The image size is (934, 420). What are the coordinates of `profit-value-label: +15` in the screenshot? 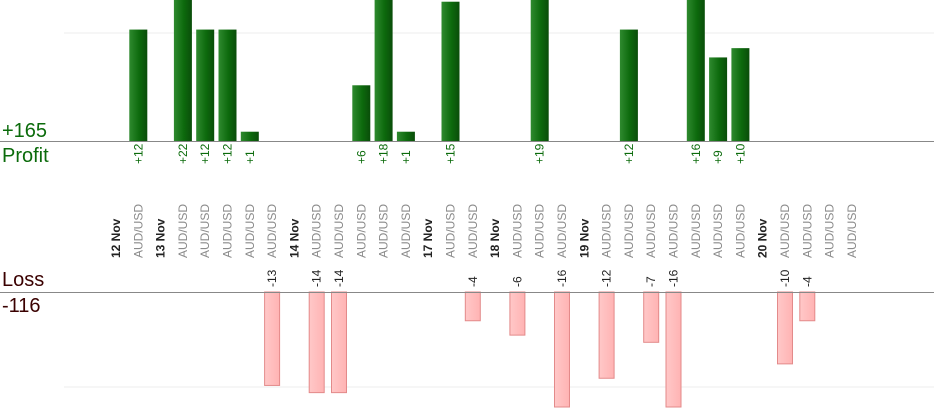 It's located at (451, 153).